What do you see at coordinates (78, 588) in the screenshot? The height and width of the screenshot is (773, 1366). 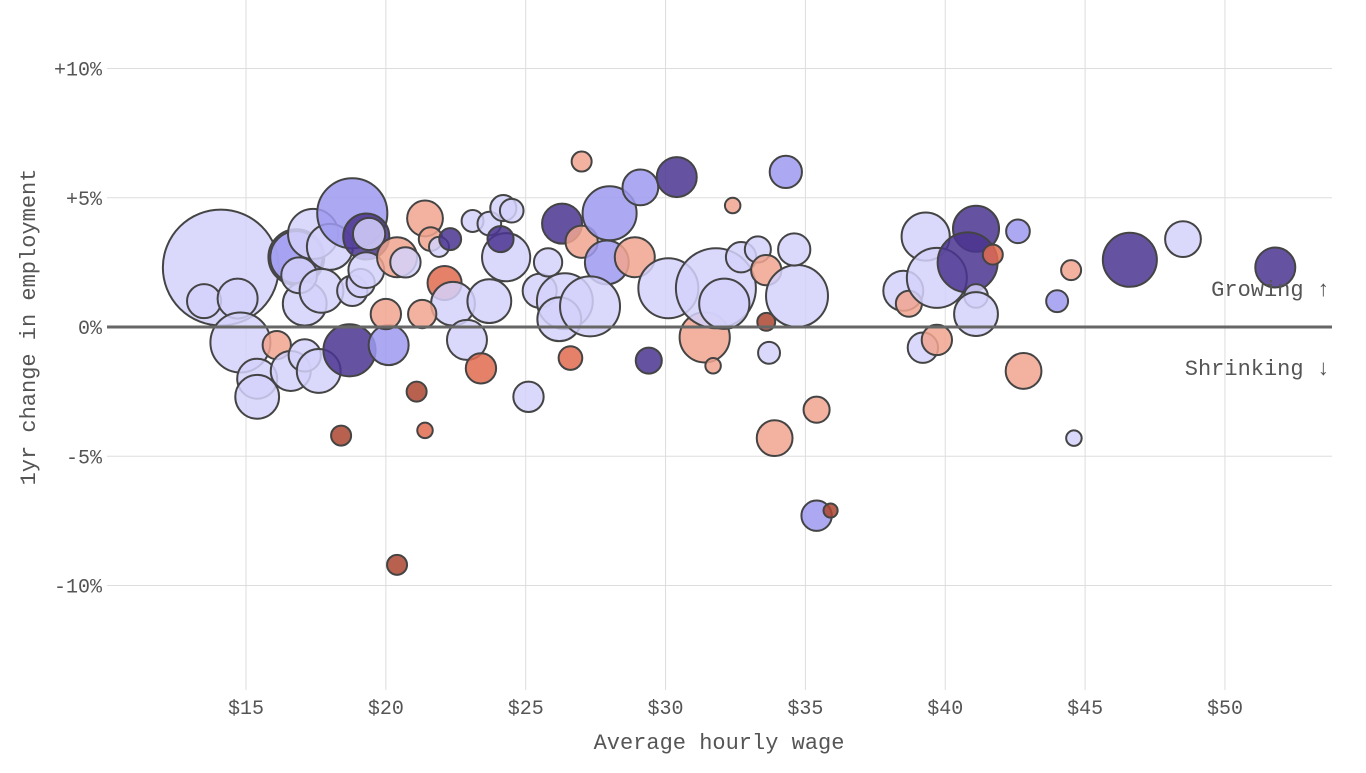 I see `y-tick-label: -10%` at bounding box center [78, 588].